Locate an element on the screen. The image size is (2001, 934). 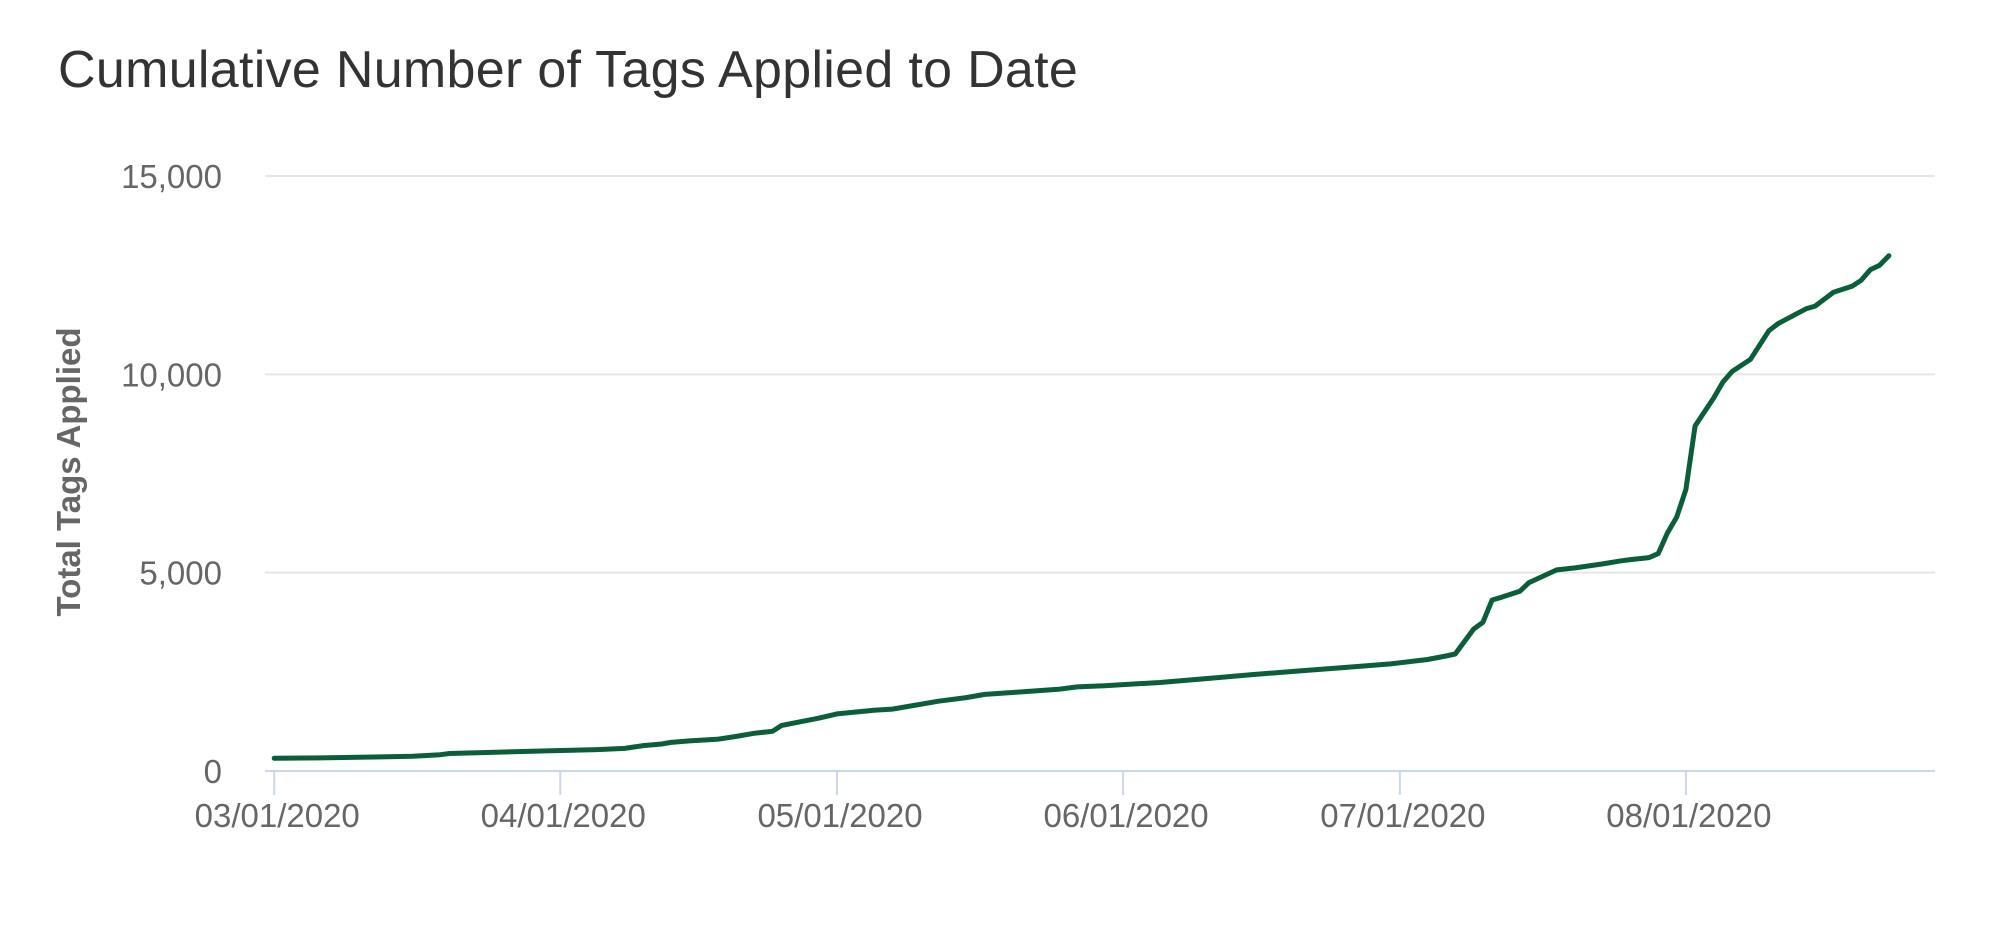
y-tick-label: 0 is located at coordinates (213, 771).